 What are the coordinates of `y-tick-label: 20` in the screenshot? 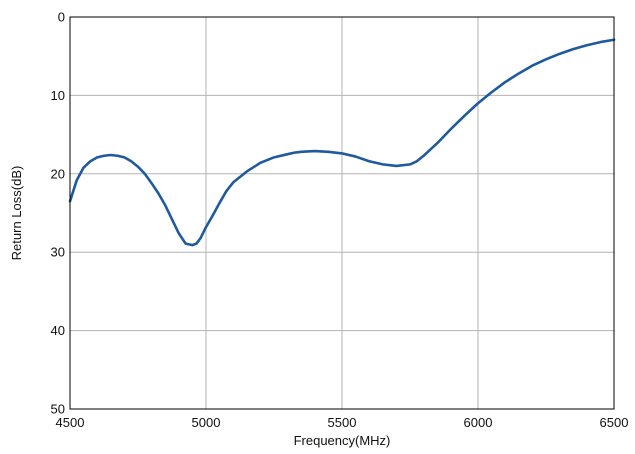 It's located at (58, 173).